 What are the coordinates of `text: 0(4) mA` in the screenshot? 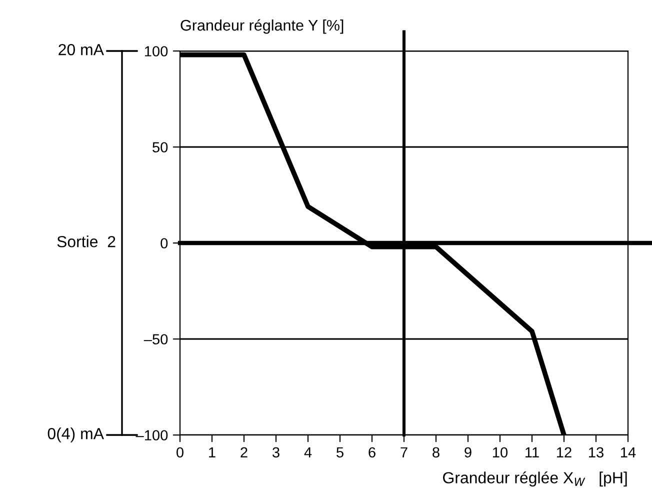 It's located at (76, 435).